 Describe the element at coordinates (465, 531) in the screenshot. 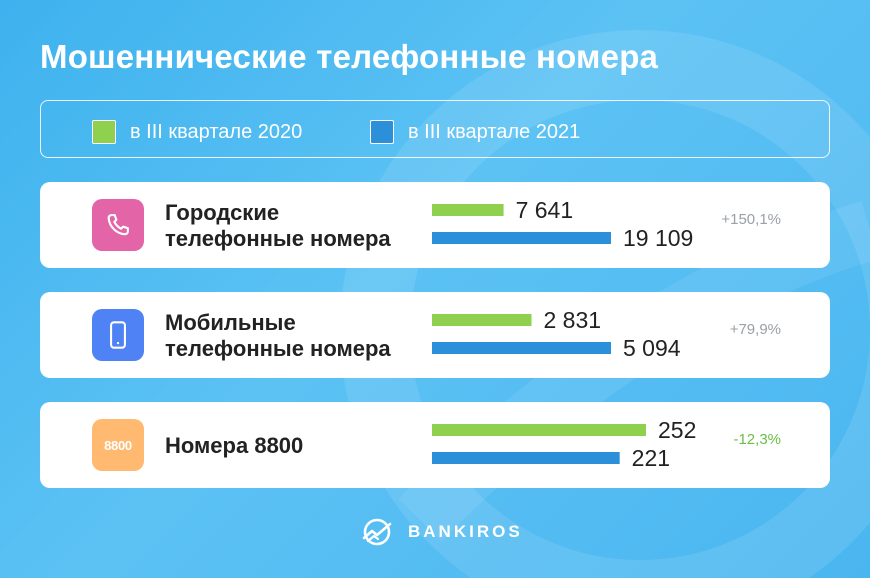

I see `brand-name: BANKIROS` at that location.